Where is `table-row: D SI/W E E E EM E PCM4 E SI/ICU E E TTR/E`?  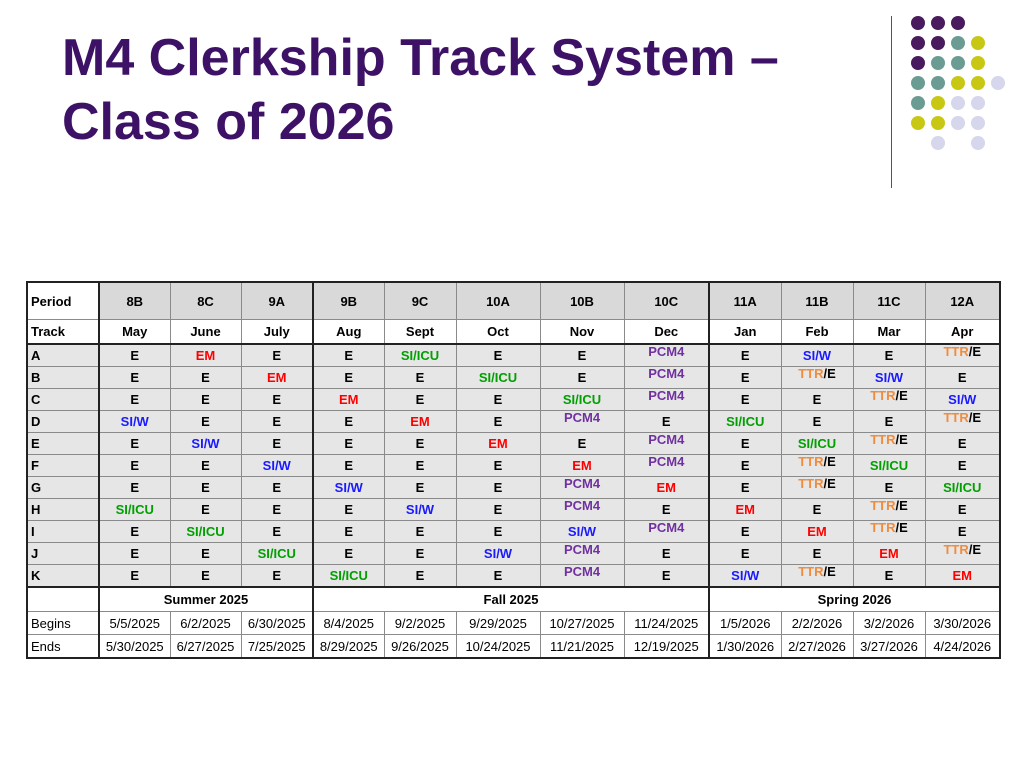 table-row: D SI/W E E E EM E PCM4 E SI/ICU E E TTR/E is located at coordinates (513, 421).